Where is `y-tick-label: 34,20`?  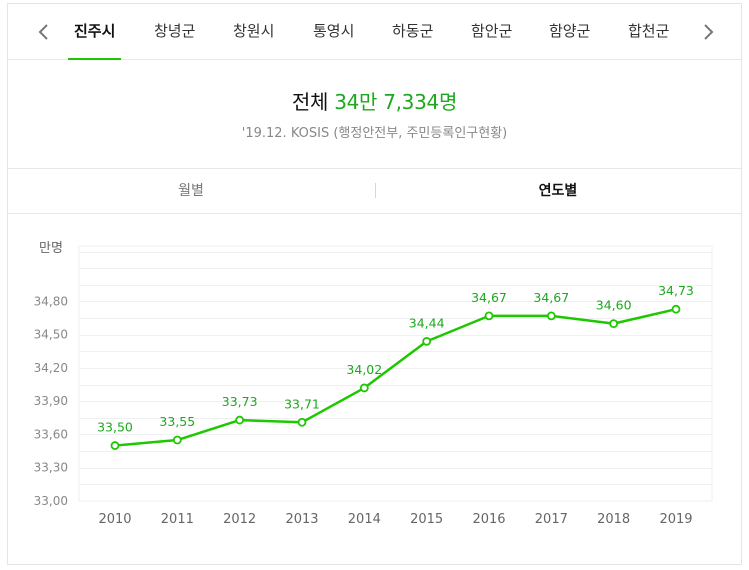
y-tick-label: 34,20 is located at coordinates (51, 368).